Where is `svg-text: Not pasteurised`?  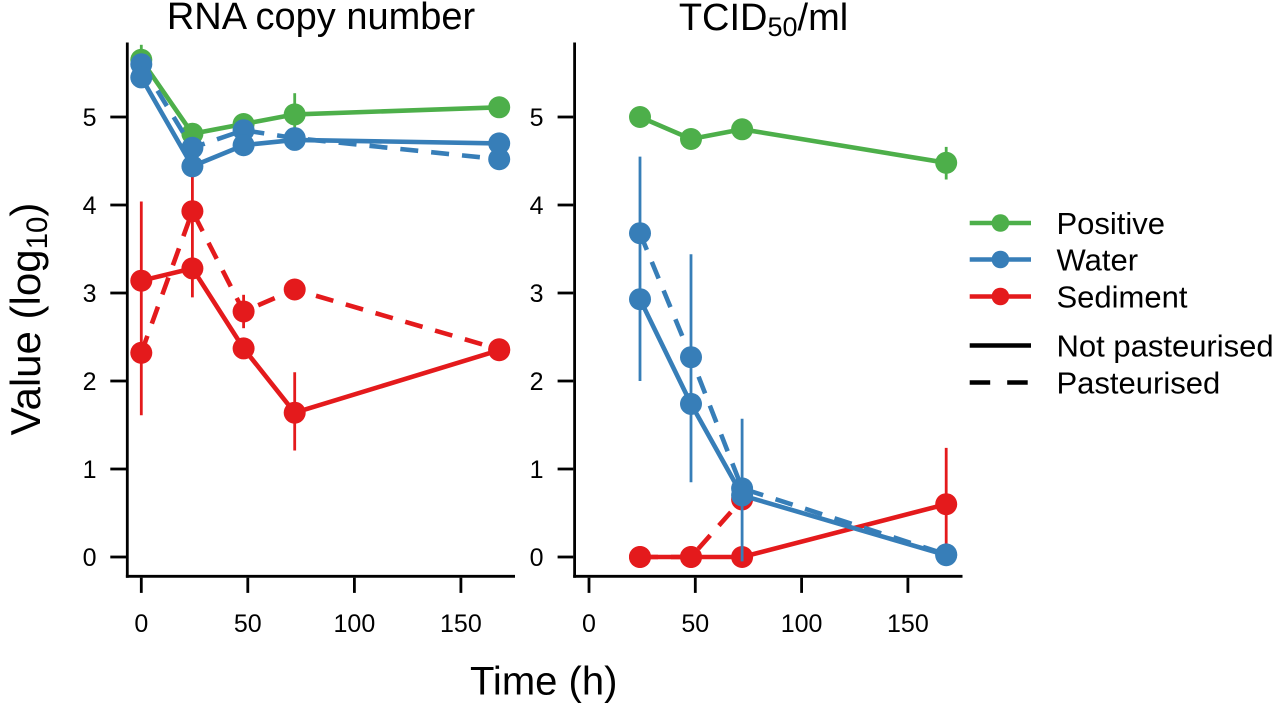
svg-text: Not pasteurised is located at coordinates (1165, 346).